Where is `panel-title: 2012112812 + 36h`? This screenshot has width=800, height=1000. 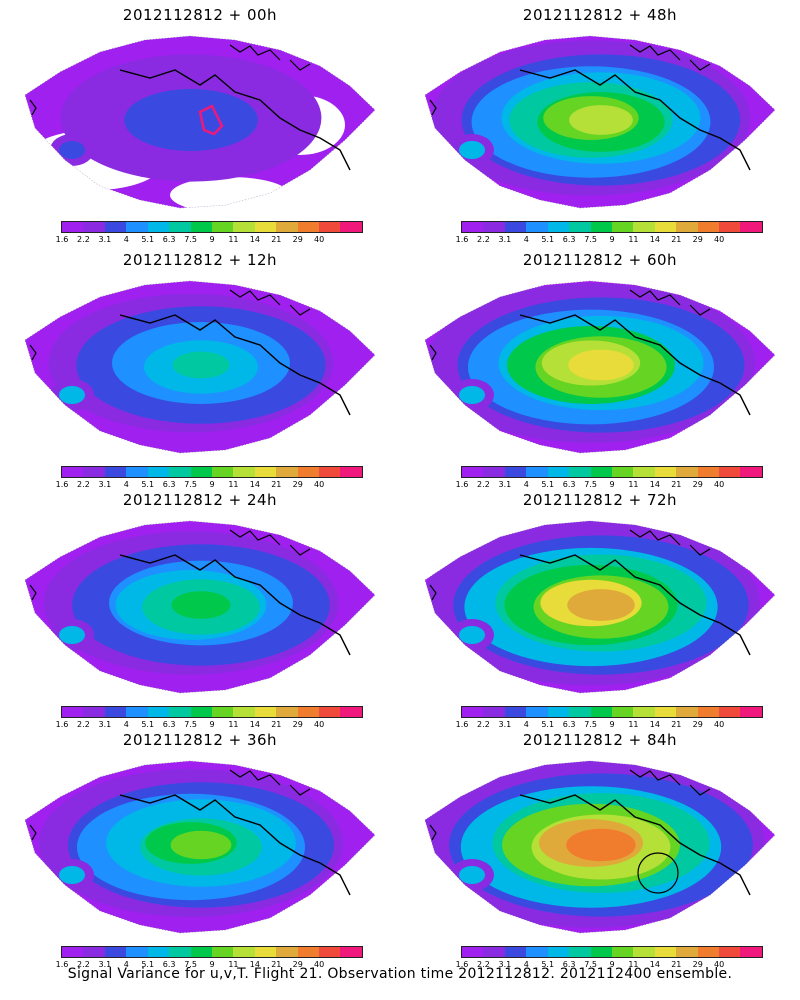 panel-title: 2012112812 + 36h is located at coordinates (200, 740).